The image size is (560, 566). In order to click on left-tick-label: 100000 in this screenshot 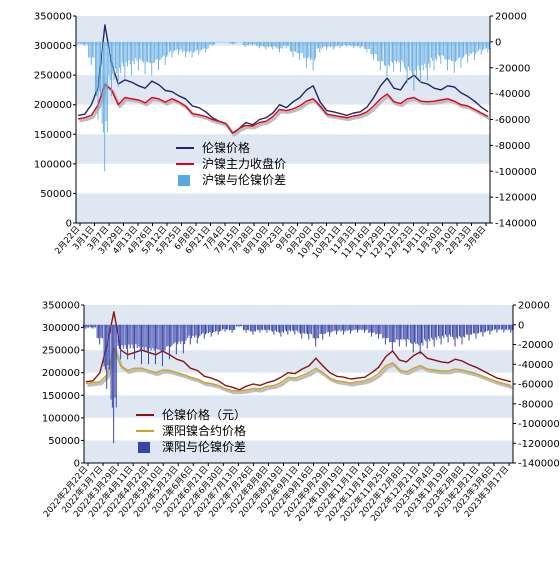, I will do `click(61, 418)`.